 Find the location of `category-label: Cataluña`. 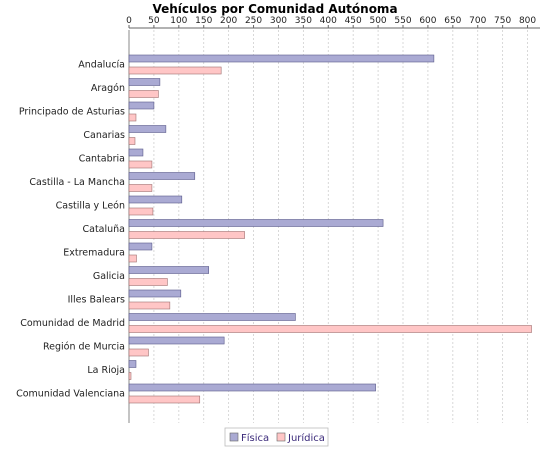

category-label: Cataluña is located at coordinates (103, 229).